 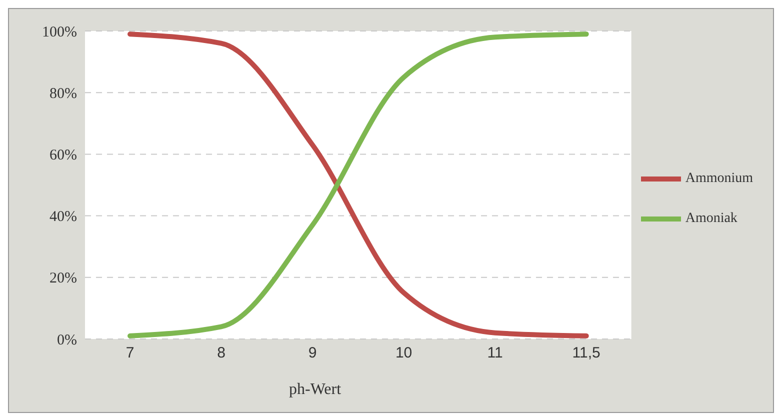 What do you see at coordinates (63, 156) in the screenshot?
I see `y-tick-label: 60%` at bounding box center [63, 156].